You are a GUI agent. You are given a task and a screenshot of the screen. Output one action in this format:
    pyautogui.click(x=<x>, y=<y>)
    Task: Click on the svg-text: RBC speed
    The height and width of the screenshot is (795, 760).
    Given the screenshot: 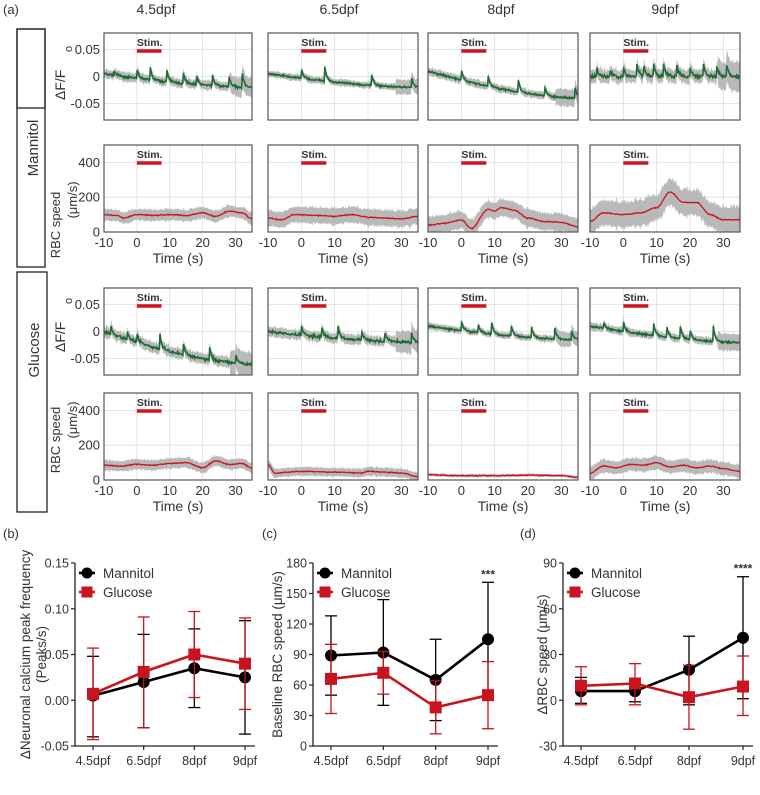 What is the action you would take?
    pyautogui.click(x=55, y=440)
    